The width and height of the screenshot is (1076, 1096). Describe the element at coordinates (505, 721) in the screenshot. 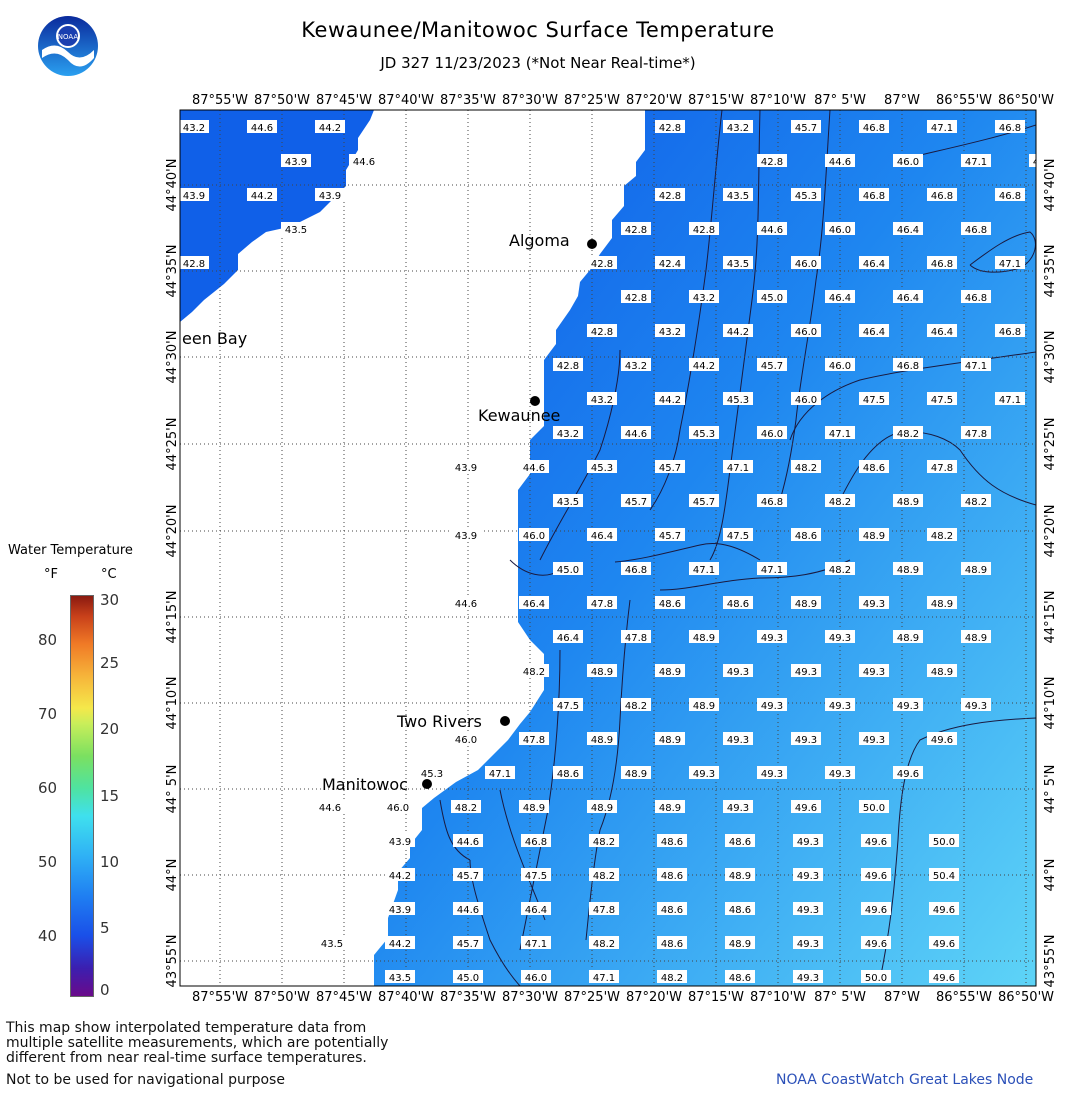

I see `two-rivers-marker` at that location.